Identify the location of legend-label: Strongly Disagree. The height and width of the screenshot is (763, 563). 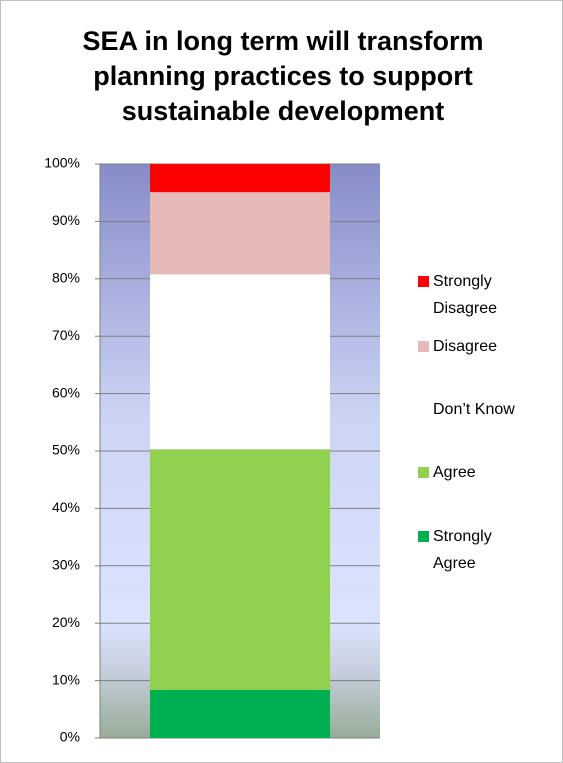
(465, 295).